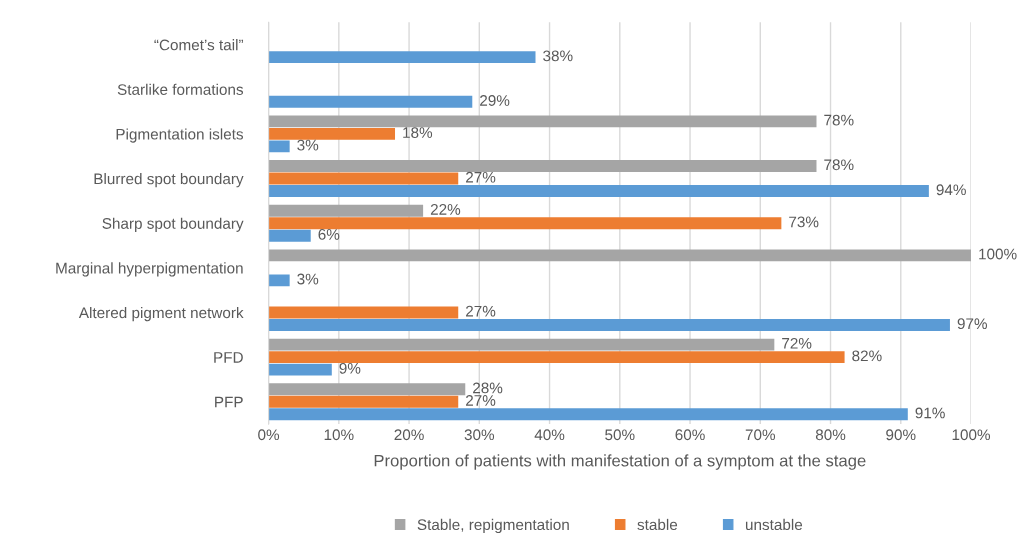  Describe the element at coordinates (901, 435) in the screenshot. I see `x-tick-label: 90%` at that location.